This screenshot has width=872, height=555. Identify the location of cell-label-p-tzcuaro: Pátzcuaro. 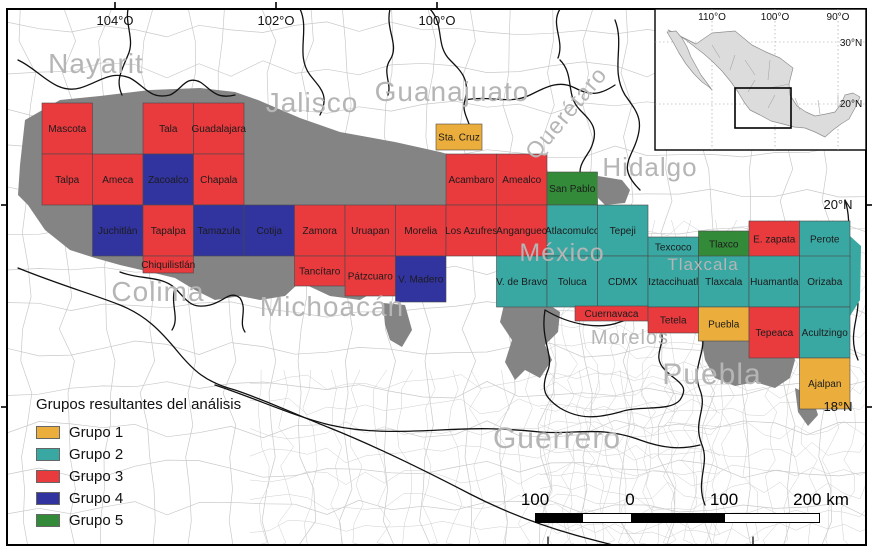
(370, 277).